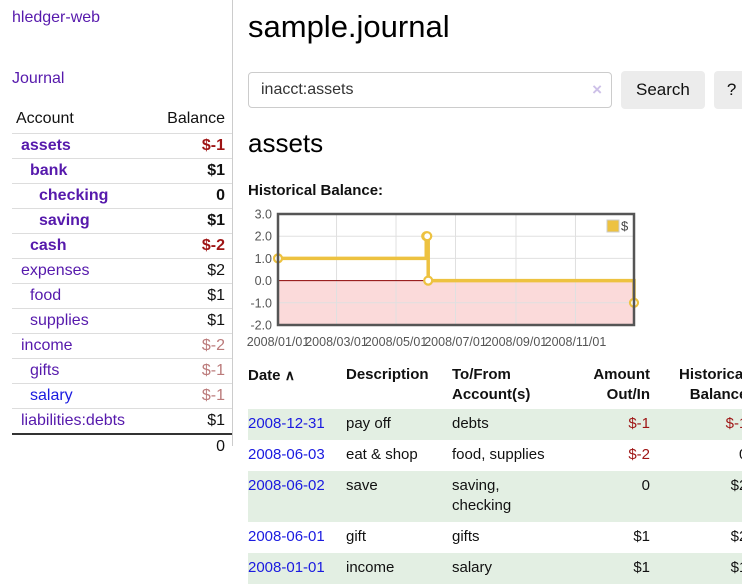 The image size is (742, 584). I want to click on account-link: assets, so click(46, 145).